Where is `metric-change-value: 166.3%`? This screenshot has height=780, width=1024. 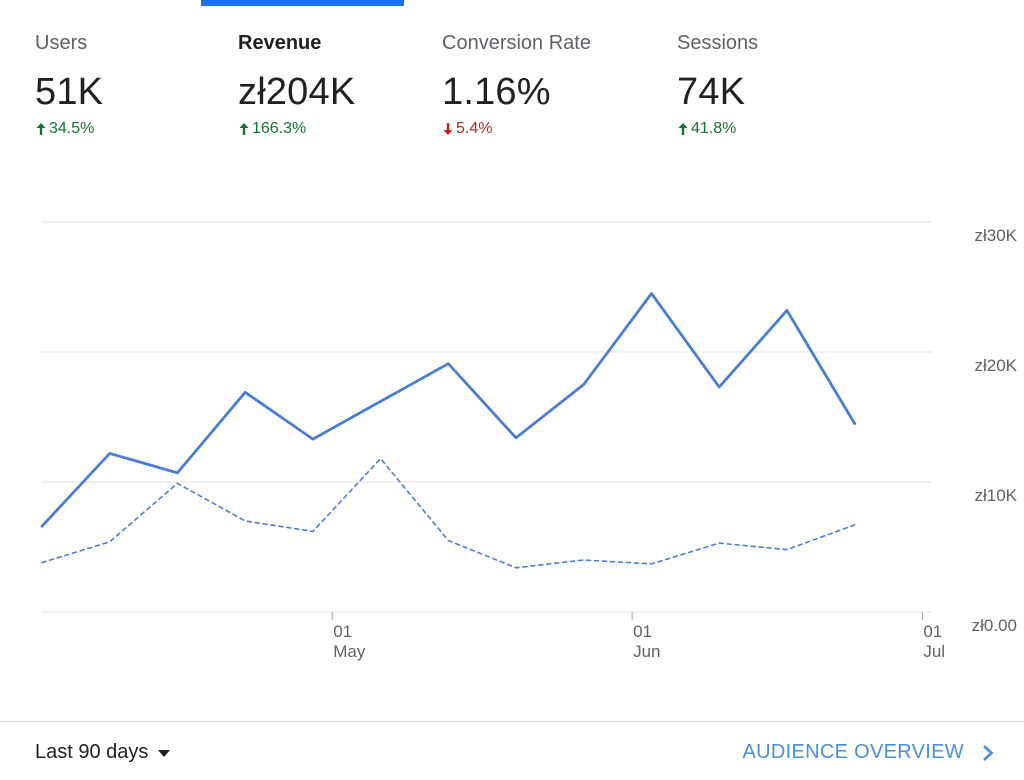
metric-change-value: 166.3% is located at coordinates (279, 128).